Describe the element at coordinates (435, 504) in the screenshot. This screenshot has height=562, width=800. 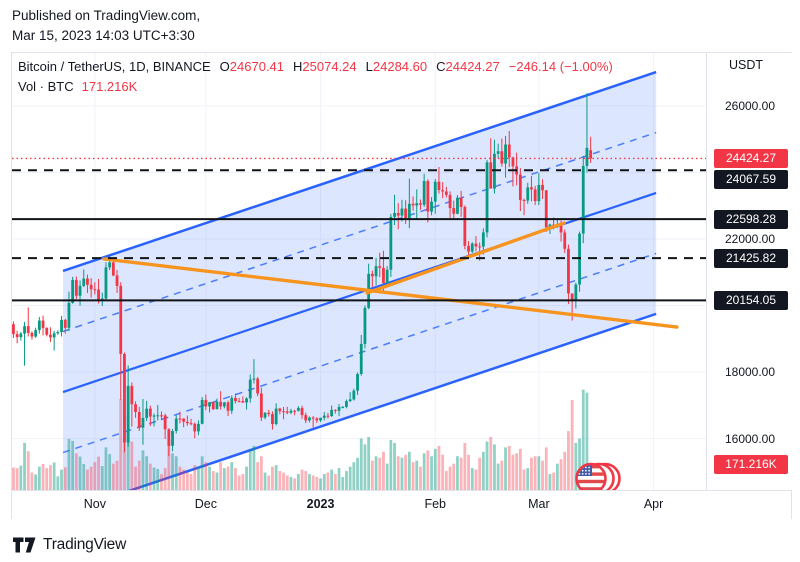
I see `time-axis-label-Feb: Feb` at that location.